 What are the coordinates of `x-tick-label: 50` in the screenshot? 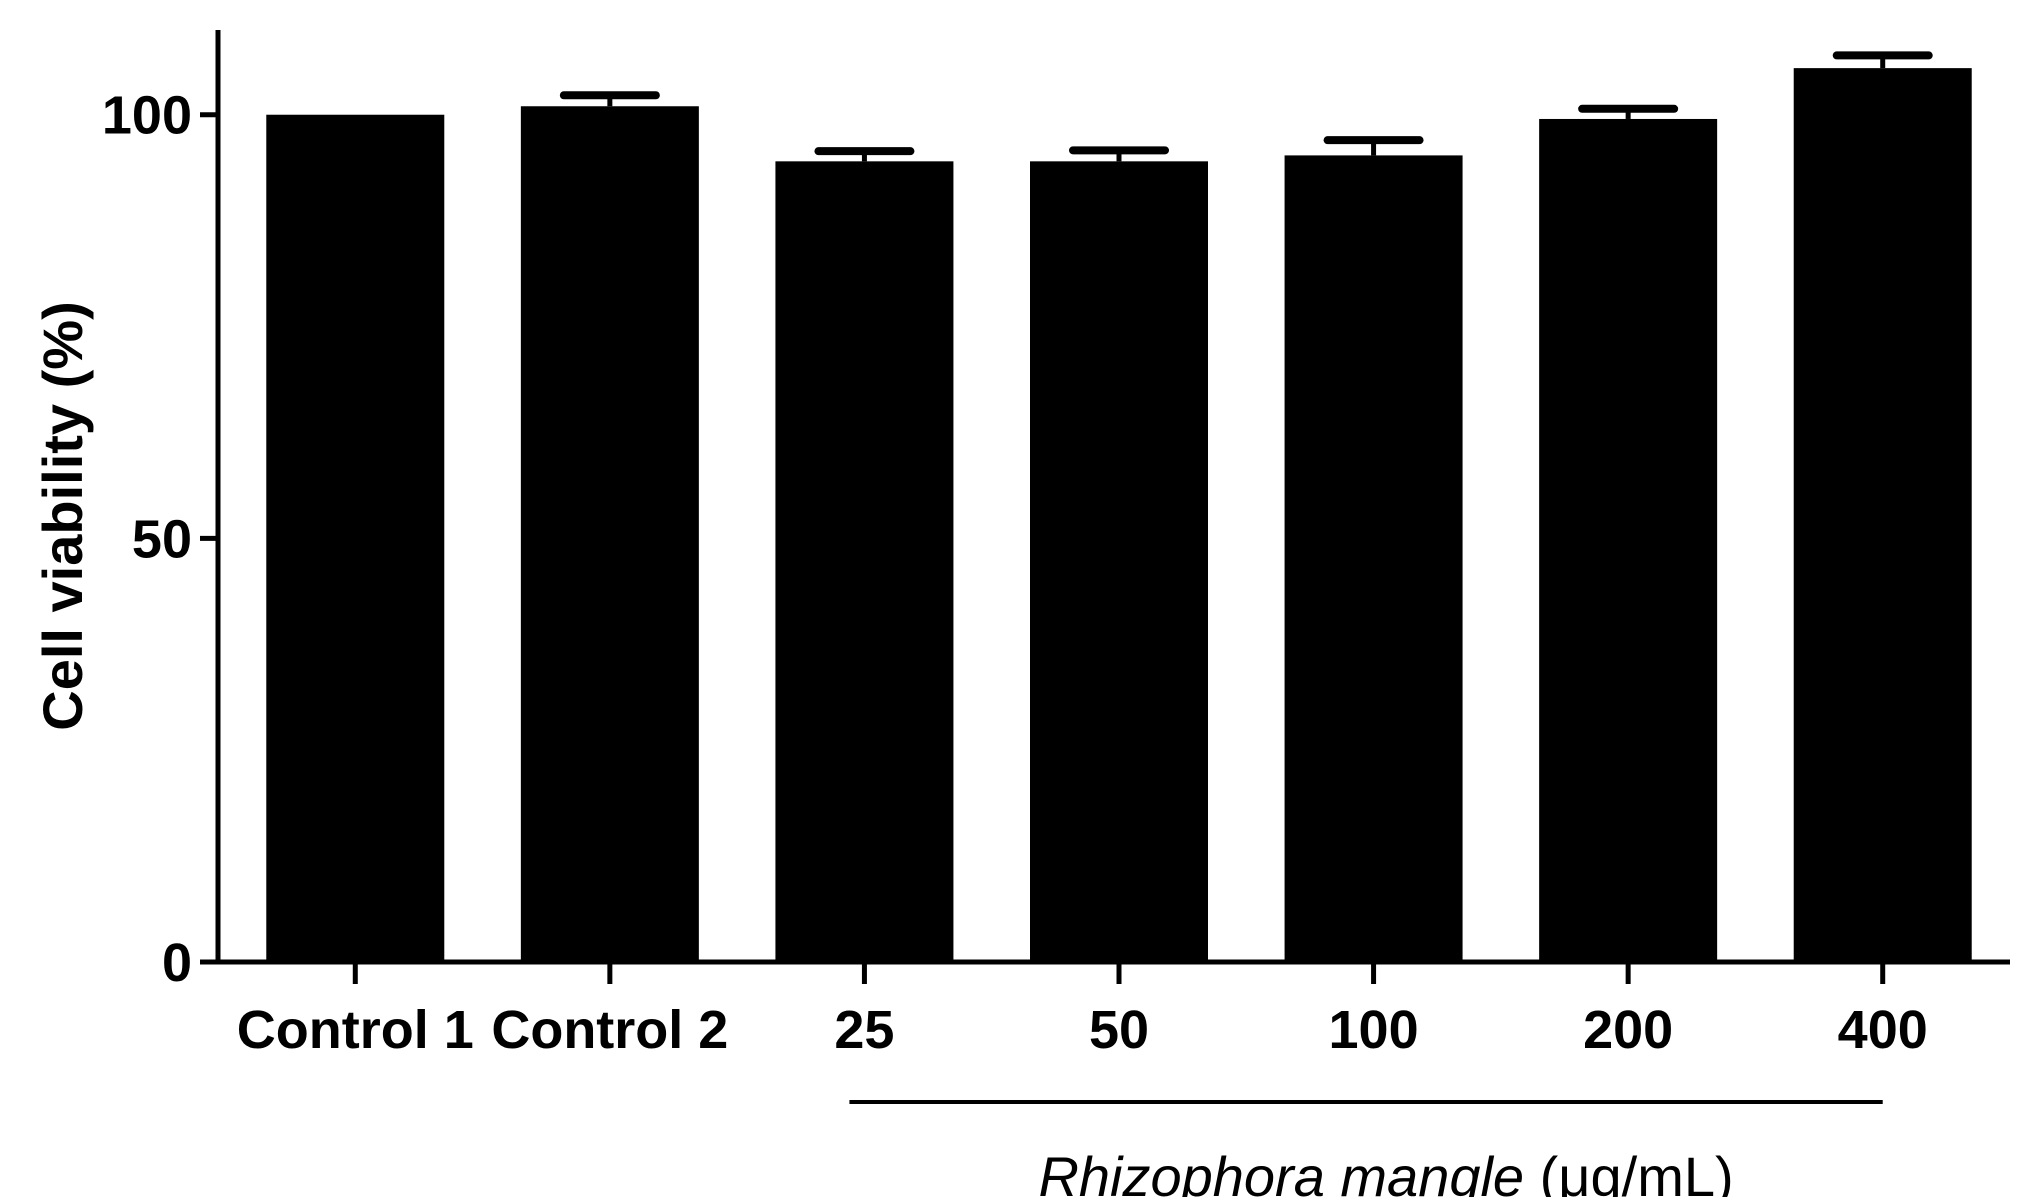 It's located at (1119, 1030).